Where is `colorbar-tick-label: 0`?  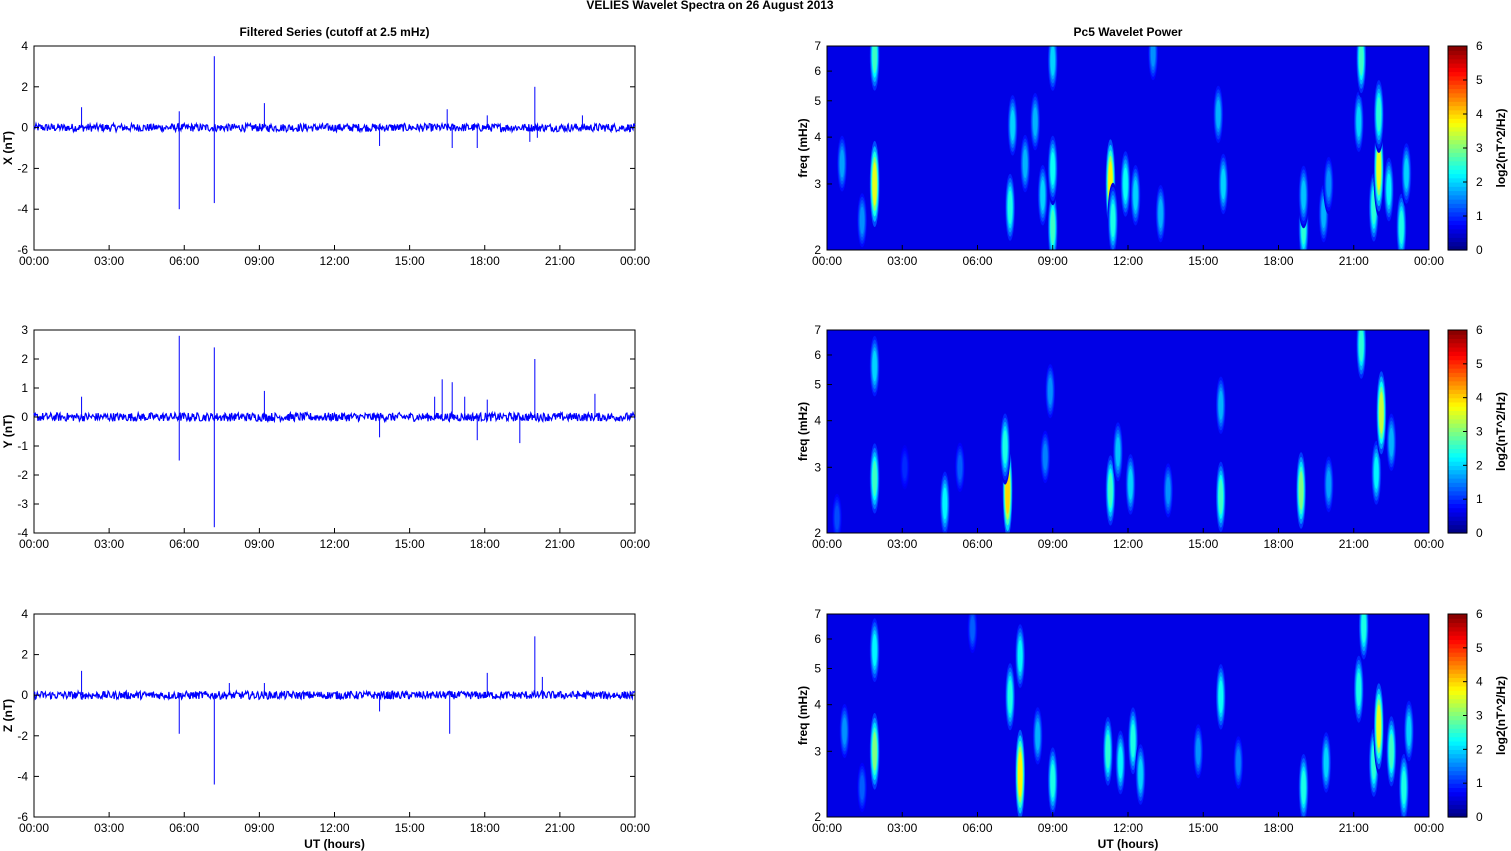
colorbar-tick-label: 0 is located at coordinates (1479, 250).